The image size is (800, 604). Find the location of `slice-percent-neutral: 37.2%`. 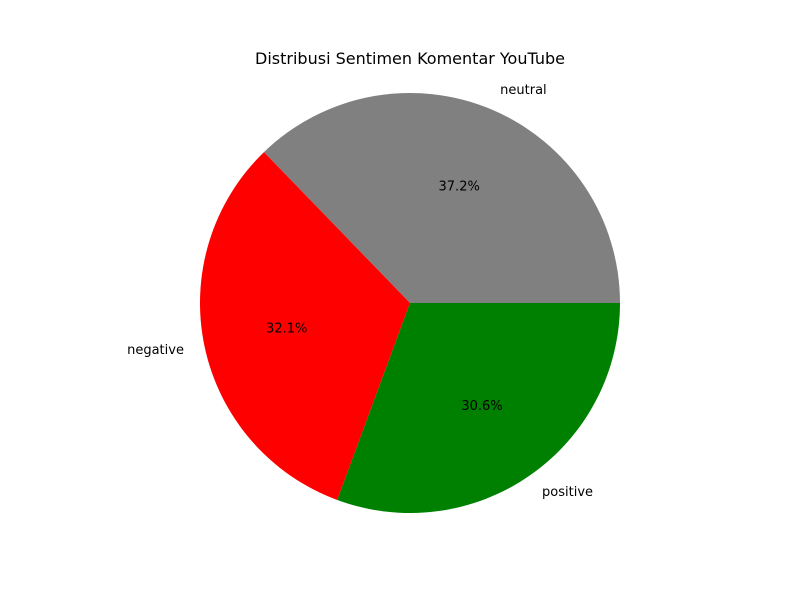

slice-percent-neutral: 37.2% is located at coordinates (459, 186).